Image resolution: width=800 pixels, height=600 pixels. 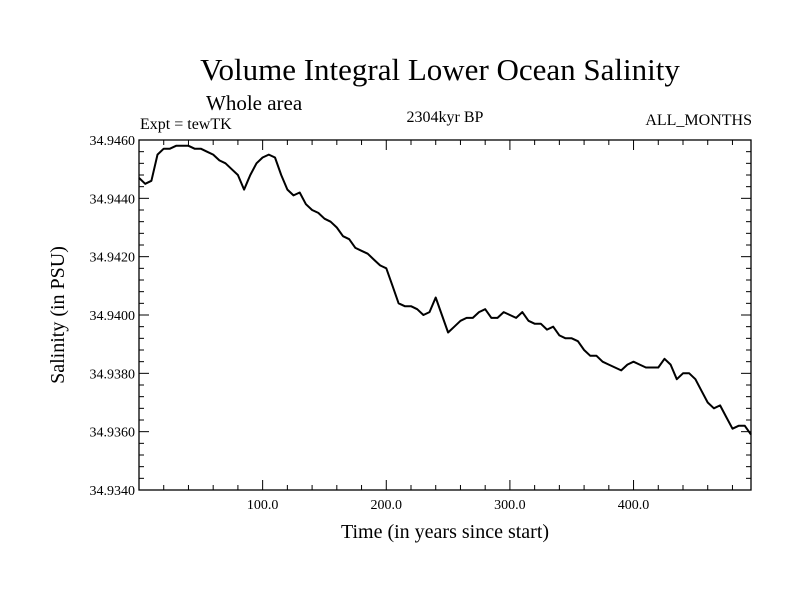 What do you see at coordinates (113, 491) in the screenshot?
I see `y-tick-label: 34.9340` at bounding box center [113, 491].